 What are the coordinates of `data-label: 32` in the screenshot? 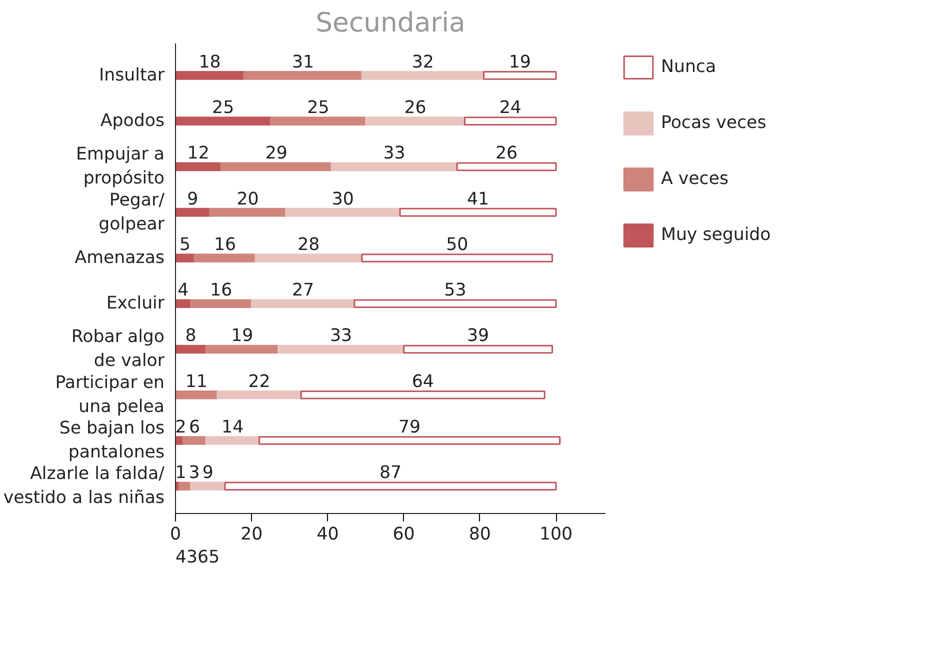 It's located at (423, 62).